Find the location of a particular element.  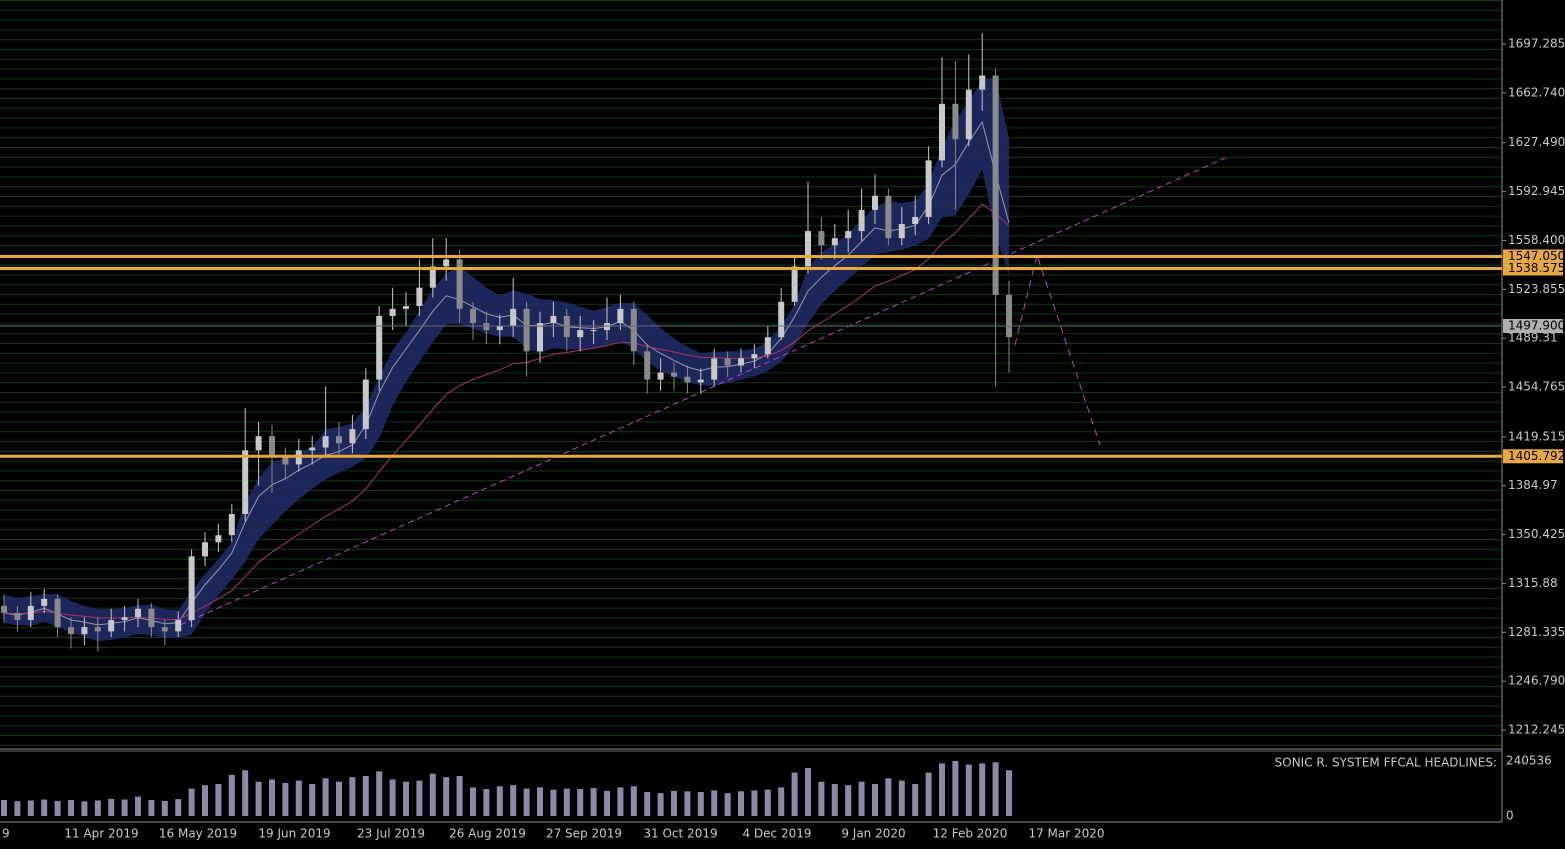

current-price-box is located at coordinates (1533, 325).